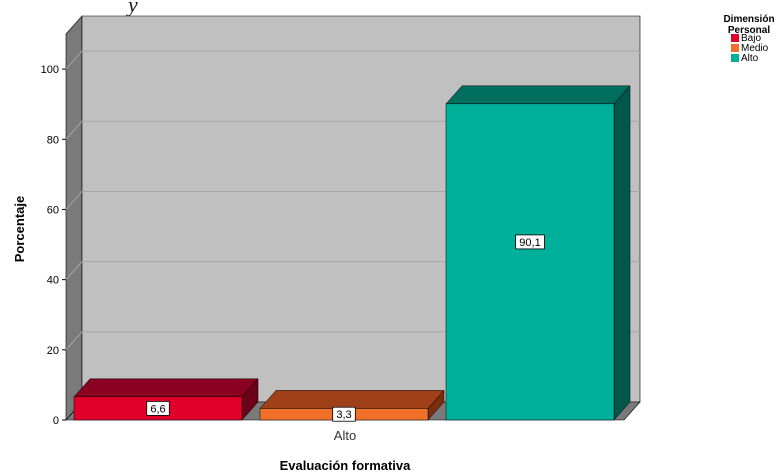  Describe the element at coordinates (345, 435) in the screenshot. I see `category-label-alto: Alto` at that location.